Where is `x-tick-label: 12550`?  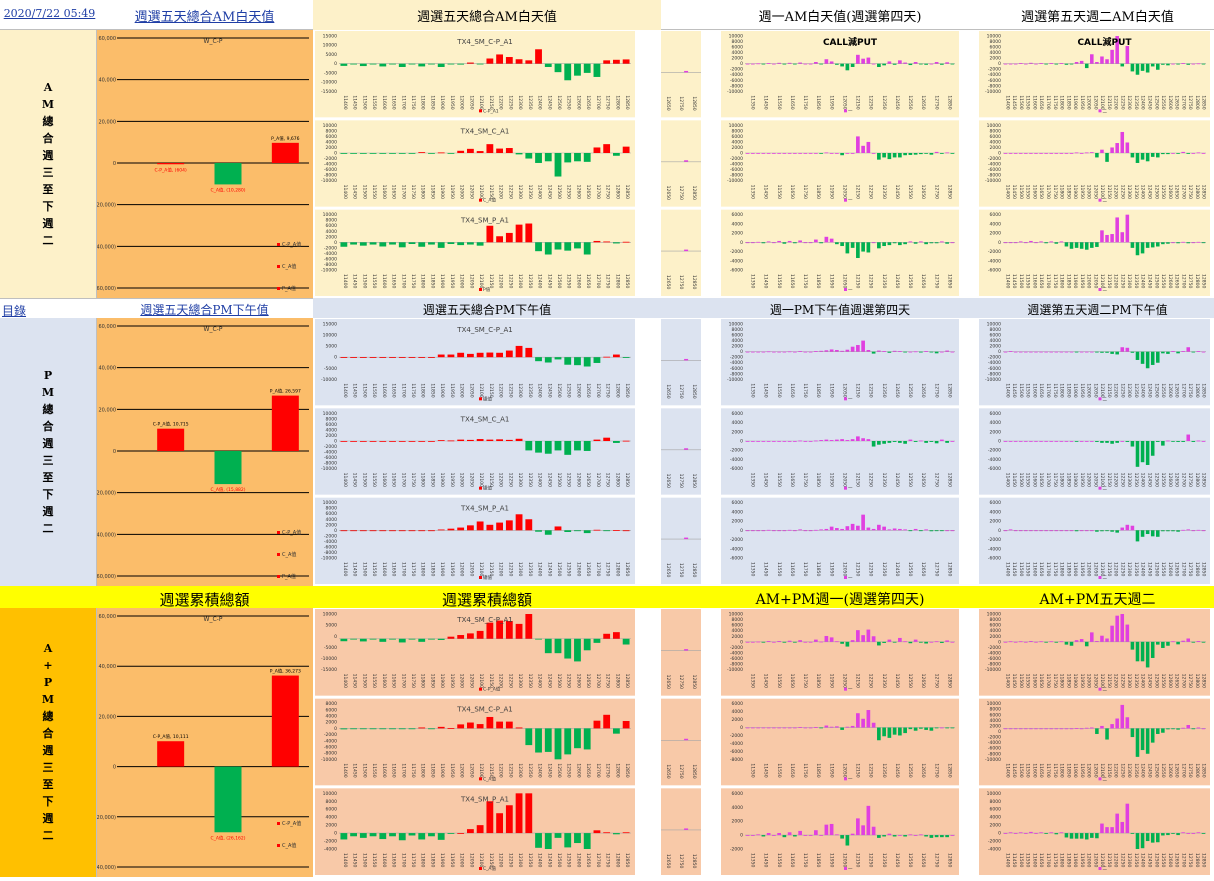
x-tick-label: 12550 is located at coordinates (1163, 480).